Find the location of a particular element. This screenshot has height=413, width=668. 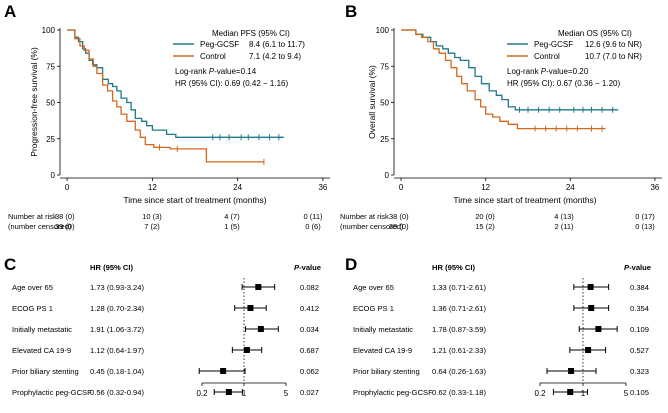

panel-a-censored-label: (number censored) is located at coordinates (40, 226).